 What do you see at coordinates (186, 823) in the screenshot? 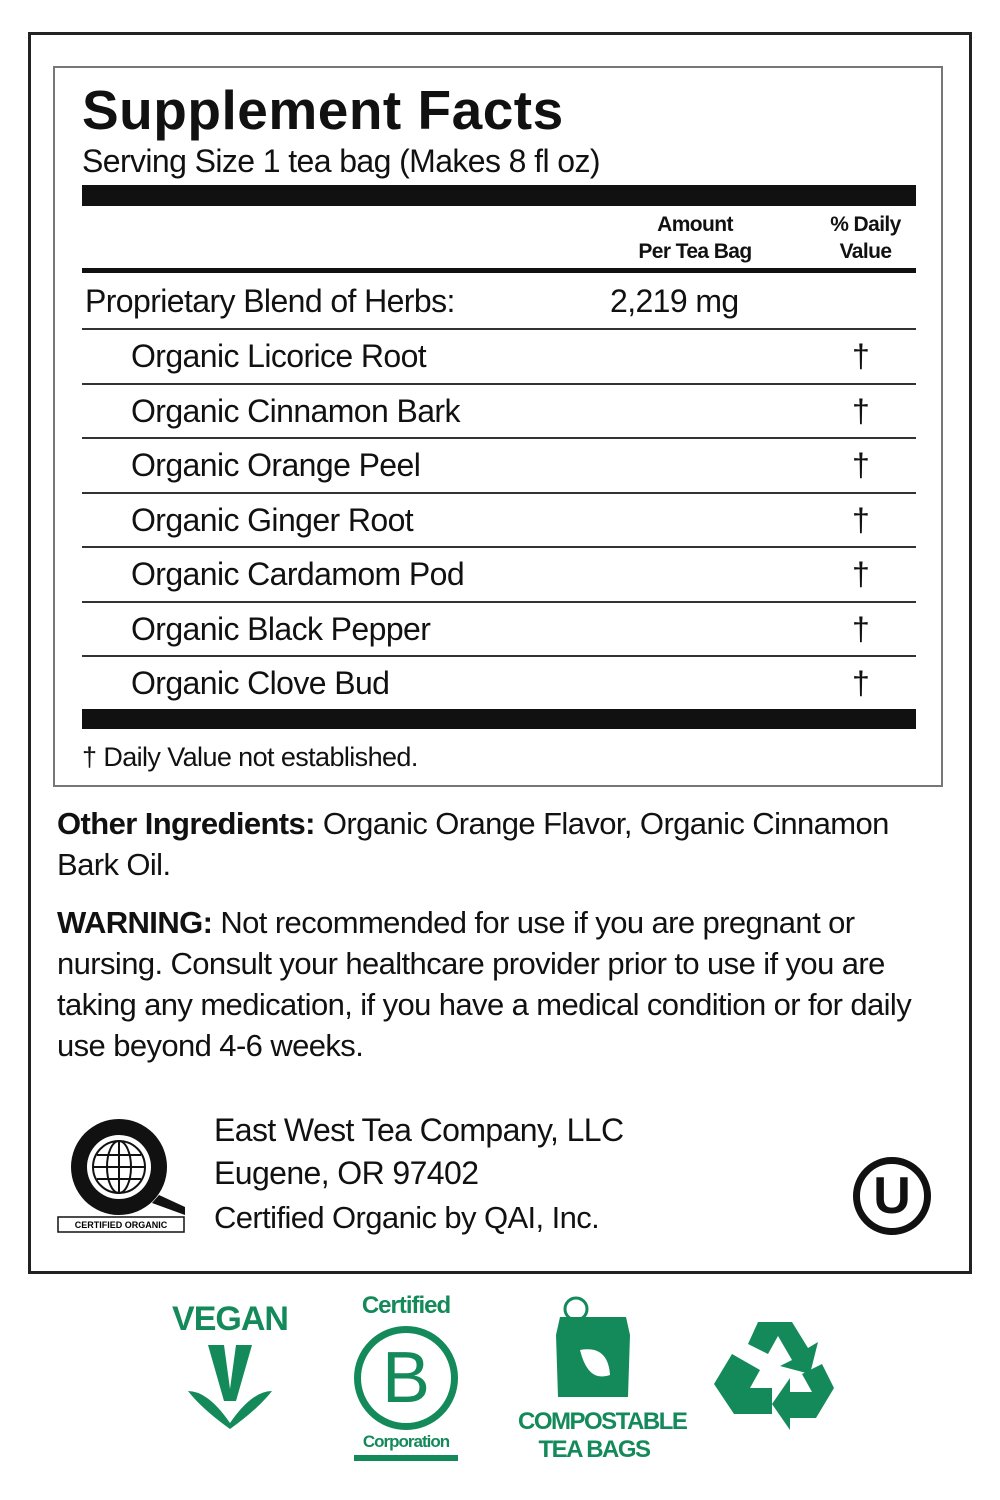
I see `other-ingredients-label: Other Ingredients:` at bounding box center [186, 823].